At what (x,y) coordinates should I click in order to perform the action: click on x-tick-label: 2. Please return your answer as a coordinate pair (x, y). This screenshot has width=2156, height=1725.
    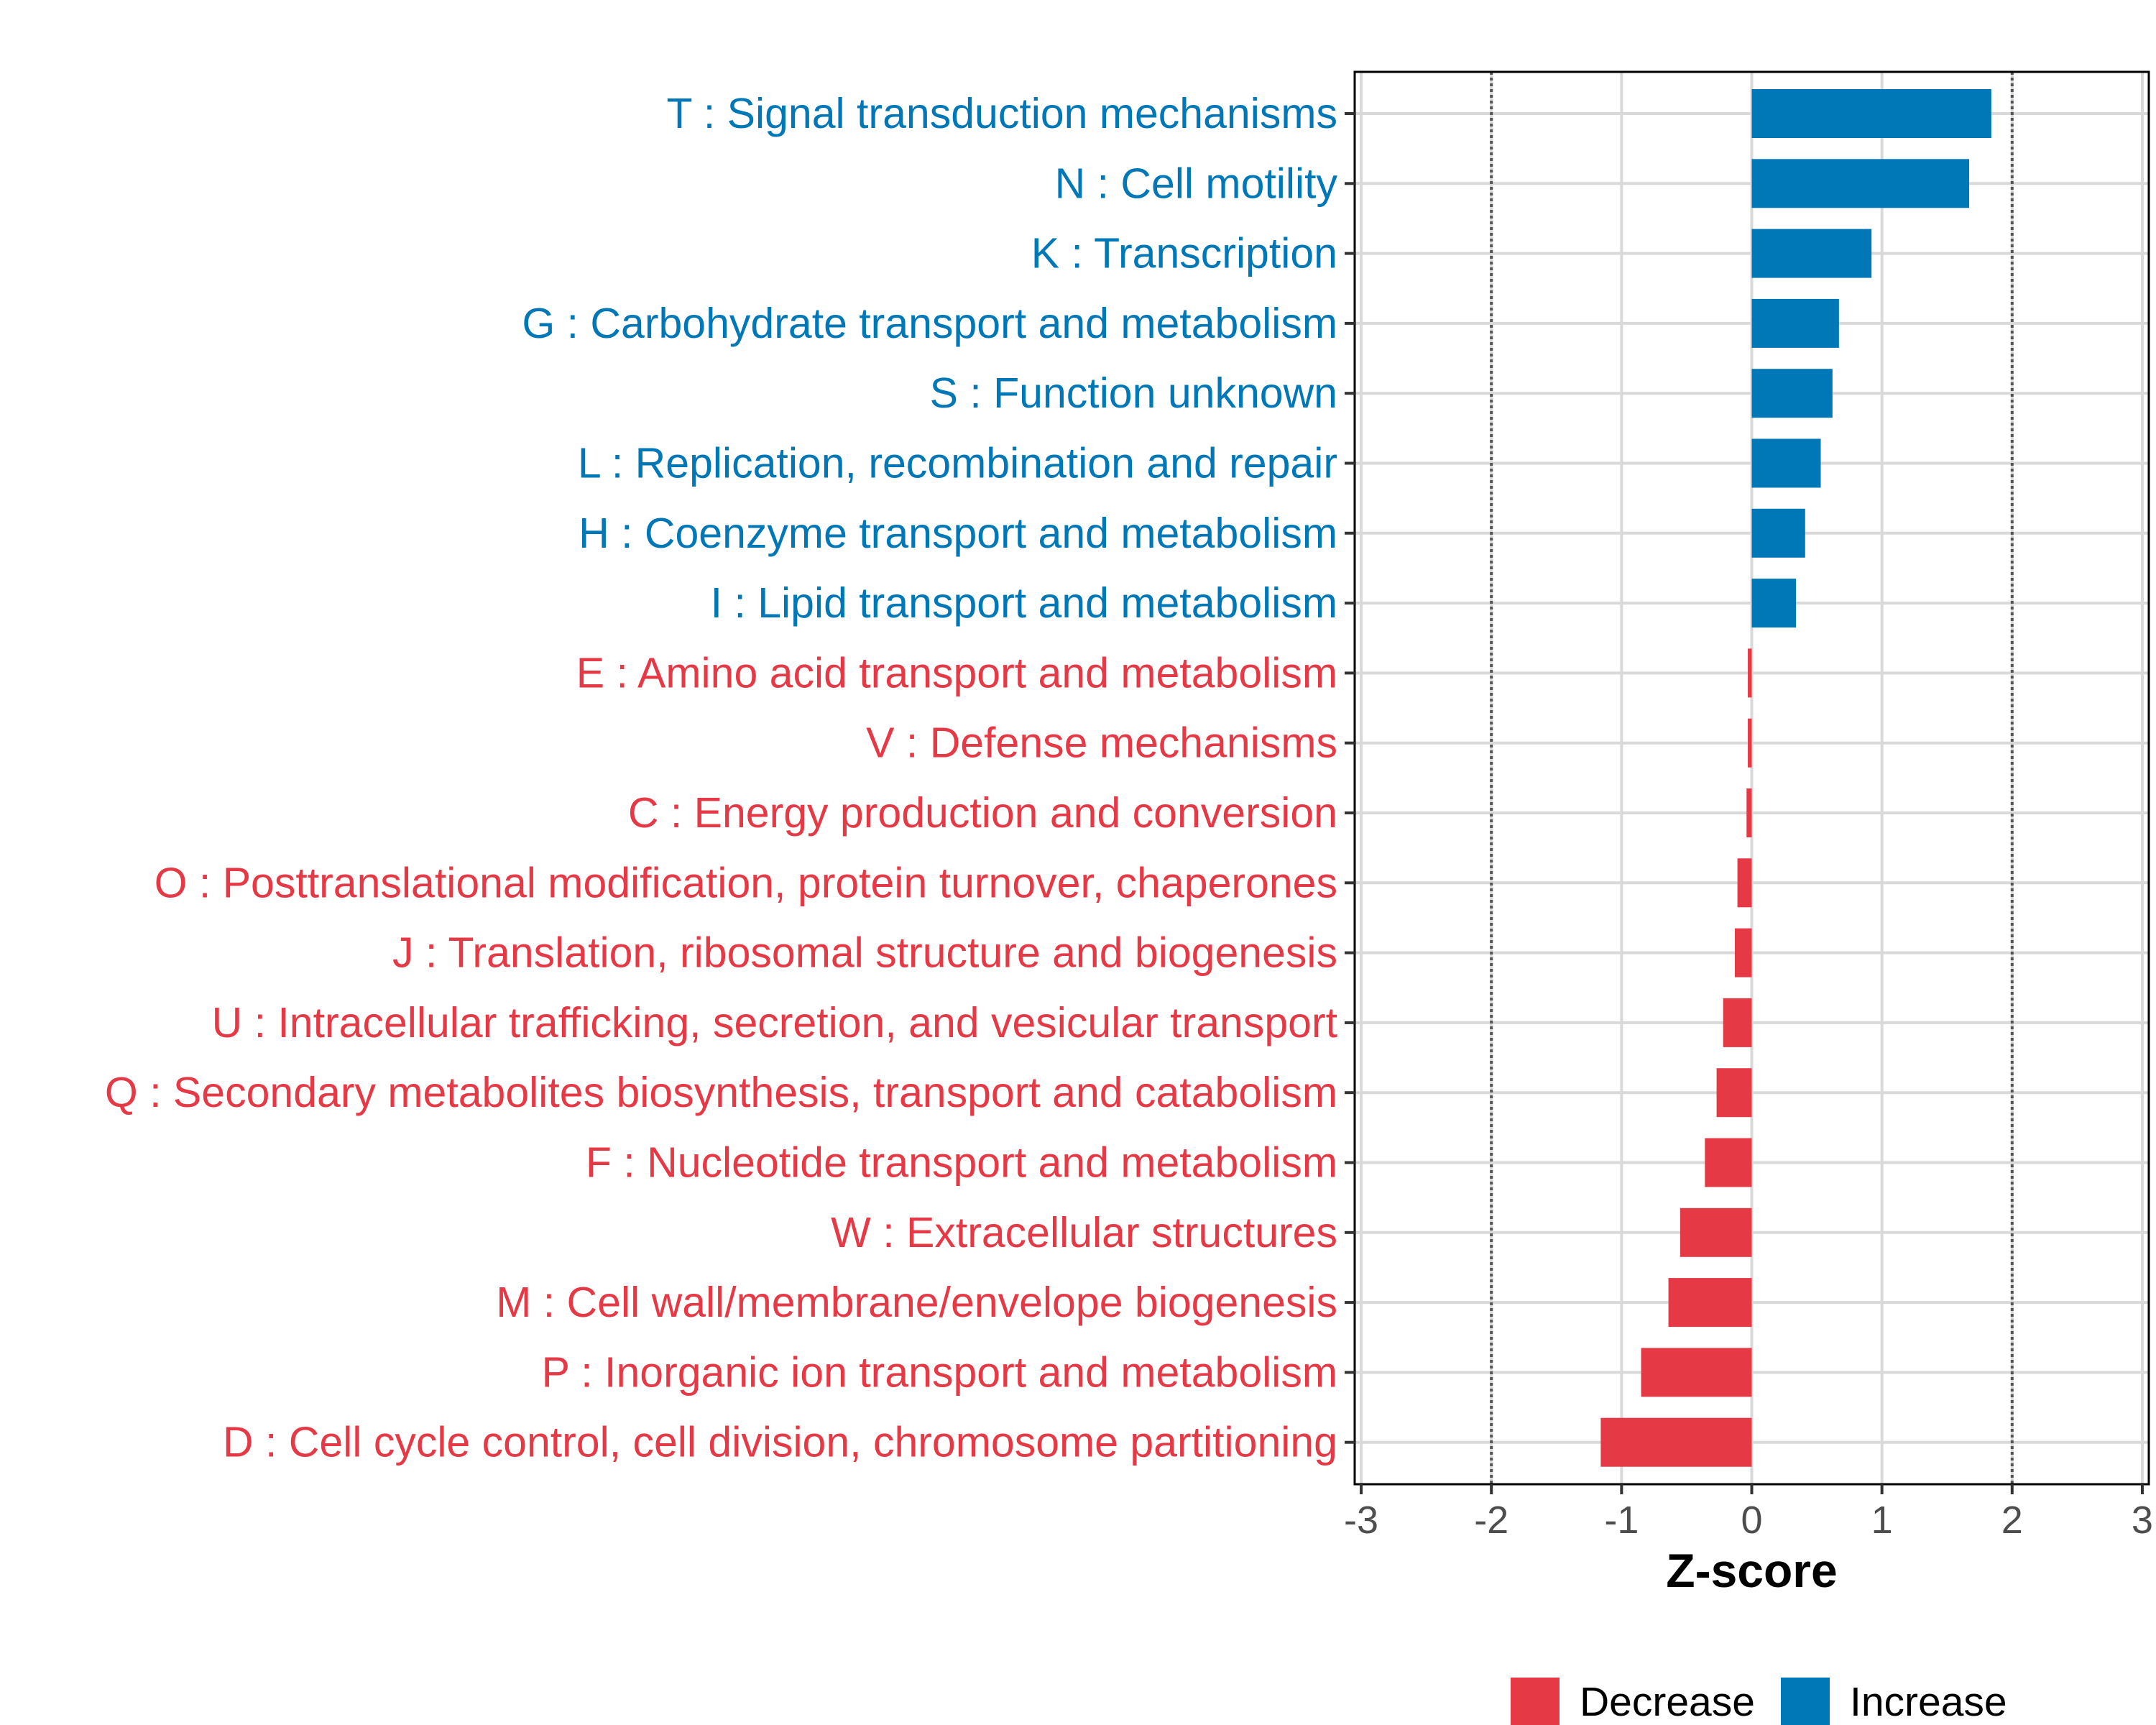
    Looking at the image, I should click on (2012, 1520).